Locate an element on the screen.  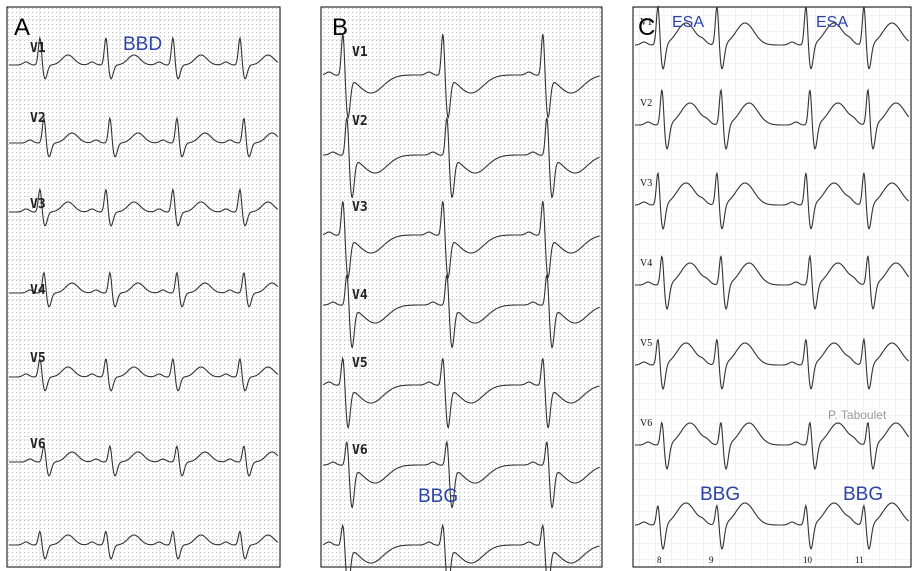
panel-letter: A is located at coordinates (22, 27).